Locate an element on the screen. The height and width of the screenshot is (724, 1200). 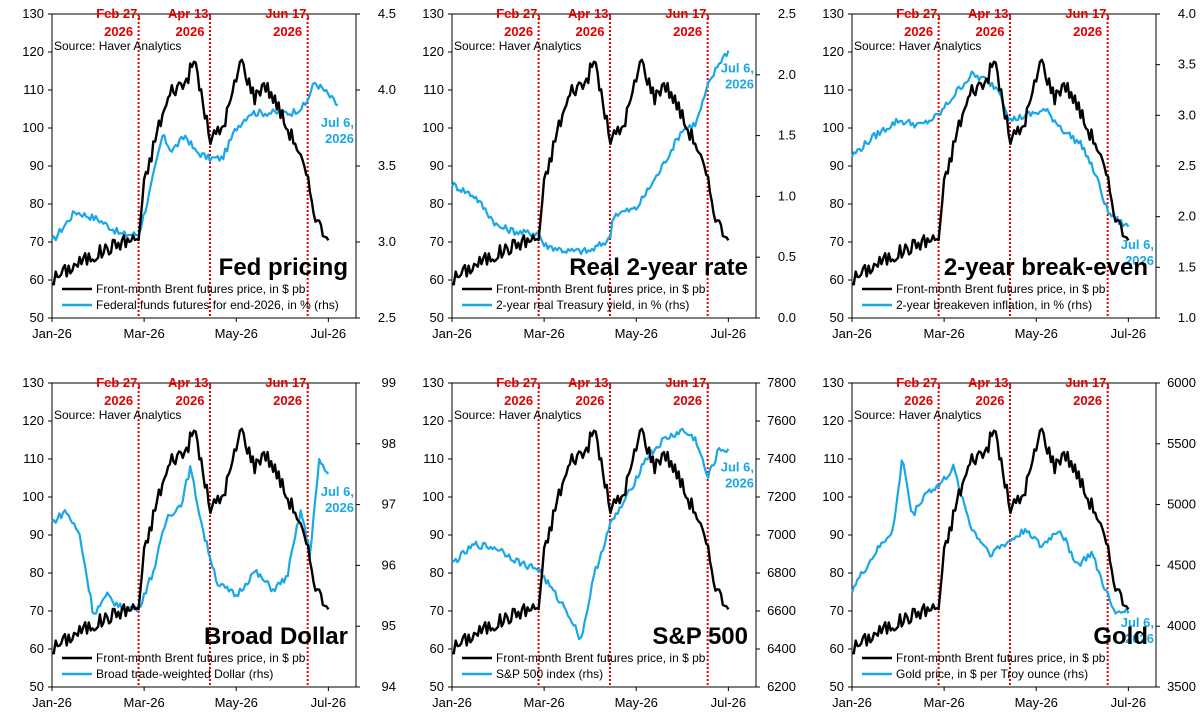
y-left-tick-label: 80 is located at coordinates (437, 572).